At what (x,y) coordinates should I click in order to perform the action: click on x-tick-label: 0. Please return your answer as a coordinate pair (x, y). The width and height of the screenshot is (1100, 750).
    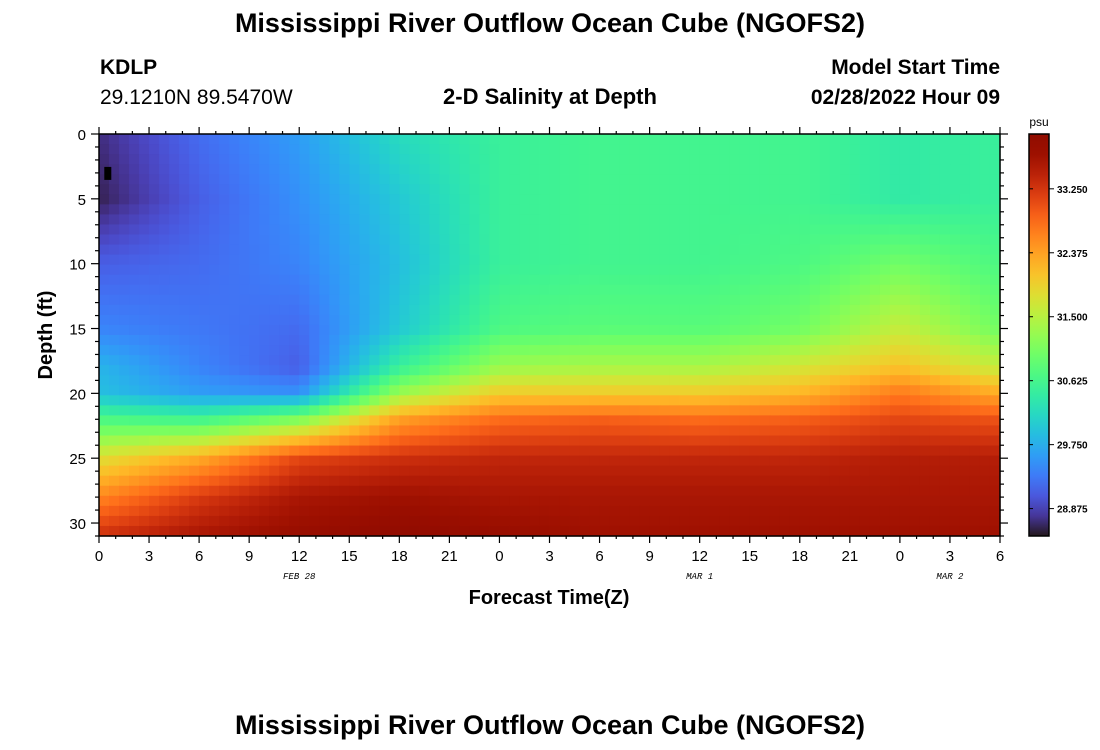
    Looking at the image, I should click on (99, 556).